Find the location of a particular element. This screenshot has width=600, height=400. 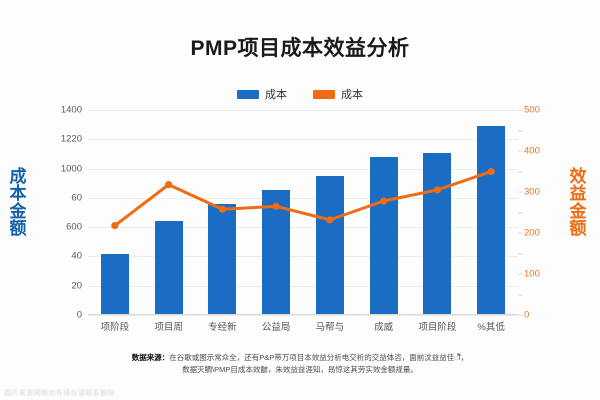

y-axis-left-tick: 40 is located at coordinates (76, 256).